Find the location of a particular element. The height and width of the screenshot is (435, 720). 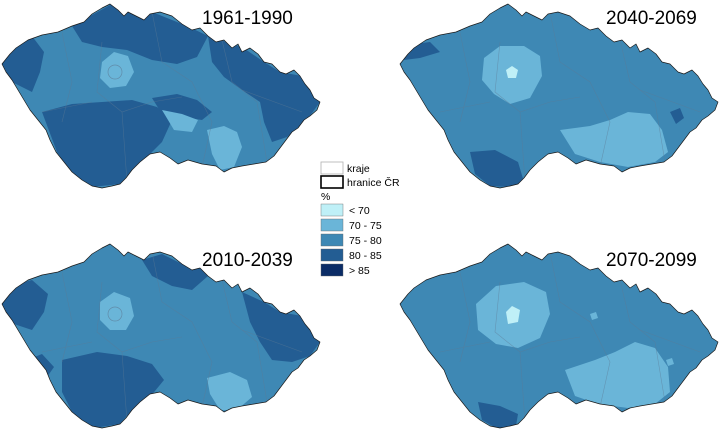

map-title: 2010-2039 is located at coordinates (247, 260).